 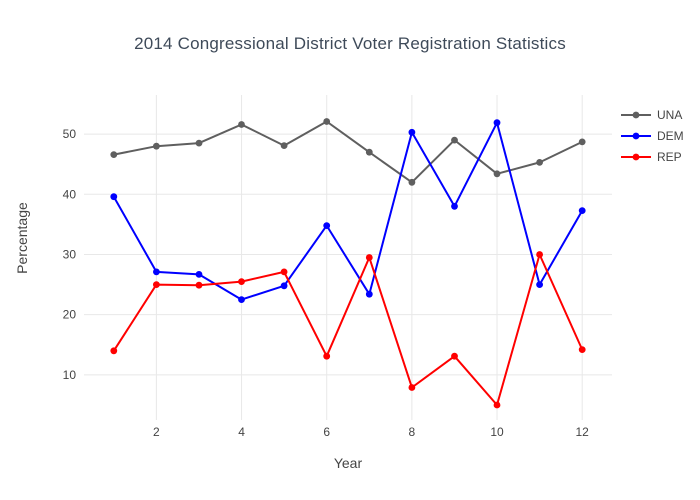 What do you see at coordinates (70, 315) in the screenshot?
I see `y-tick-label: 20` at bounding box center [70, 315].